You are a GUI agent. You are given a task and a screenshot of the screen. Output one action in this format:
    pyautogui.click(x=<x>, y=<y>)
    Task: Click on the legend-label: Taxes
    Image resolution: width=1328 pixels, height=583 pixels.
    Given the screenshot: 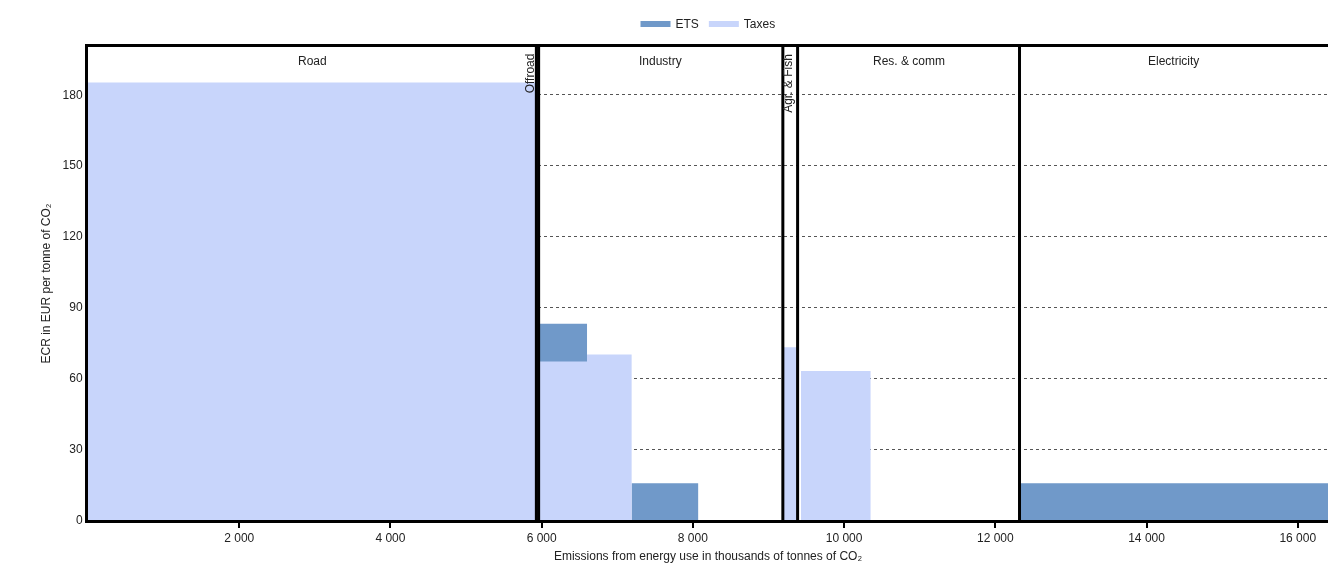 What is the action you would take?
    pyautogui.click(x=759, y=23)
    